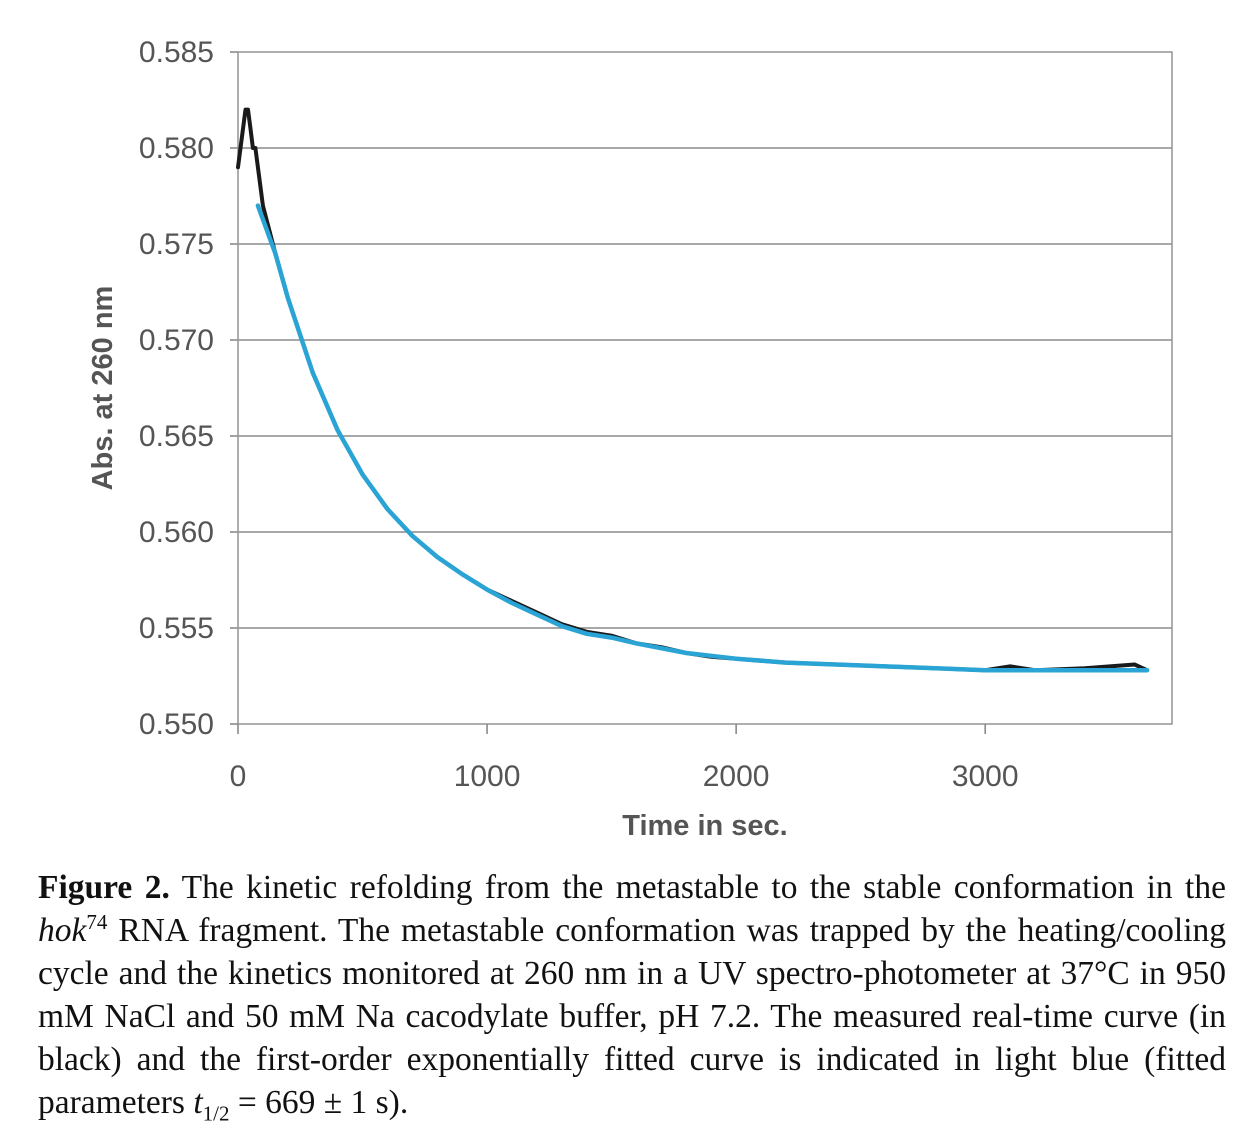 The height and width of the screenshot is (1144, 1240). Describe the element at coordinates (487, 776) in the screenshot. I see `x-tick-label: 1000` at that location.